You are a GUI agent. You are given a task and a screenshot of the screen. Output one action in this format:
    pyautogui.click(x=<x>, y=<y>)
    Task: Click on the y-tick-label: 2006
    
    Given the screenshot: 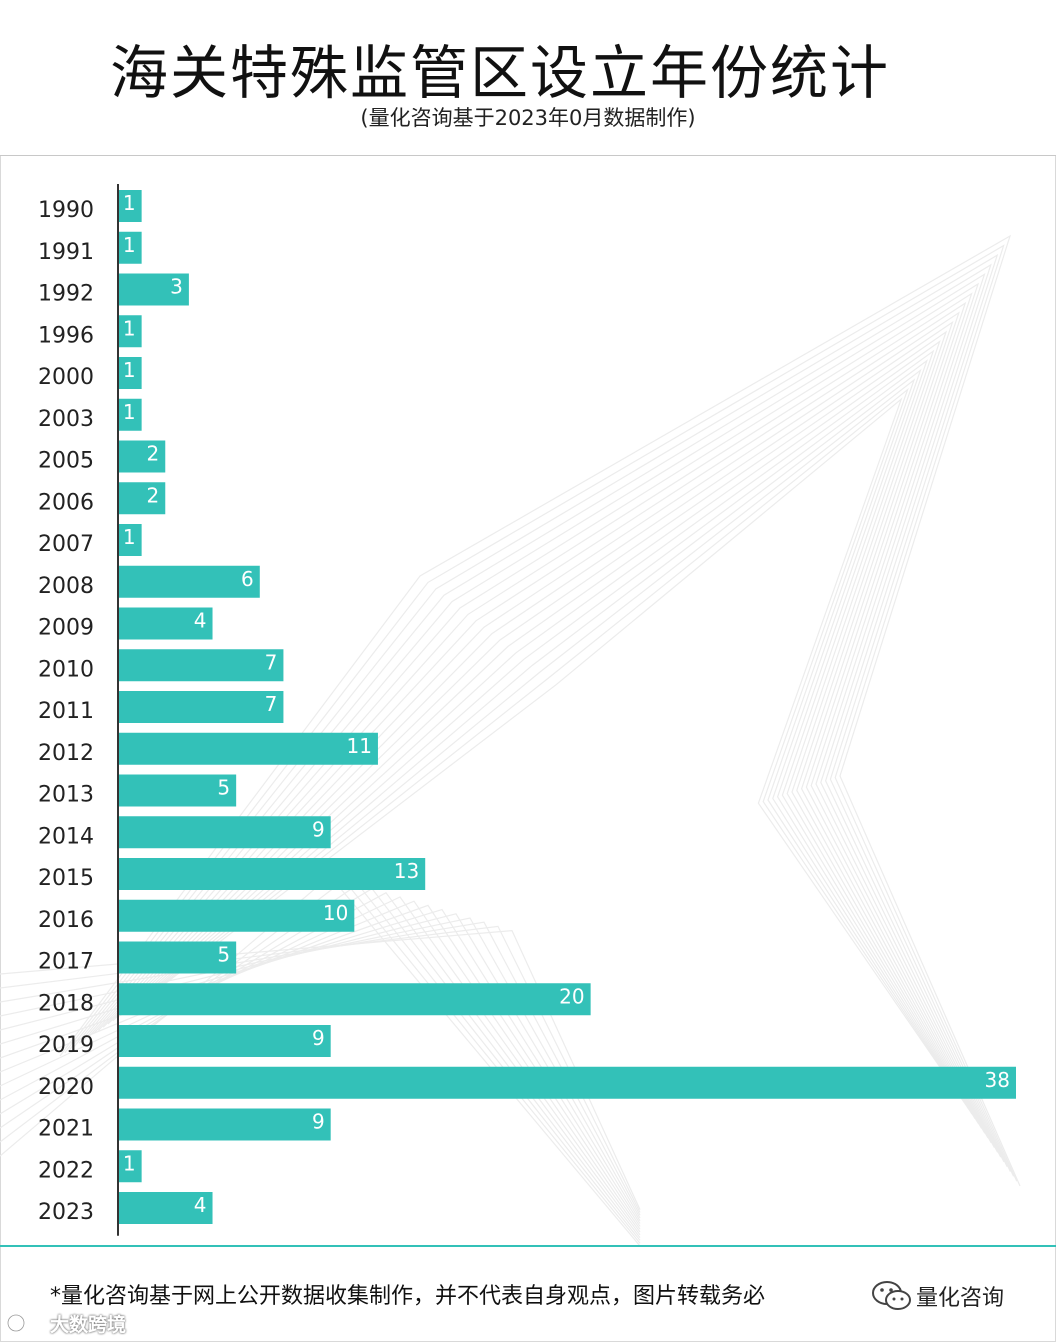 What is the action you would take?
    pyautogui.click(x=66, y=502)
    